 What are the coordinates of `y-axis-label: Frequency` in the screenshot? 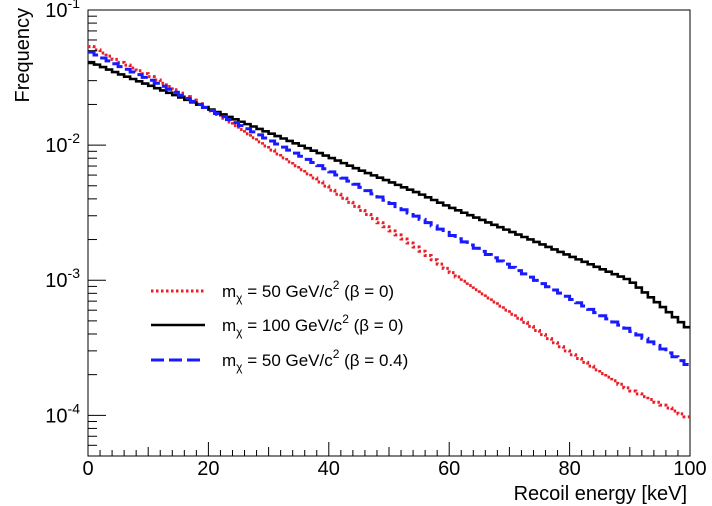 It's located at (23, 55).